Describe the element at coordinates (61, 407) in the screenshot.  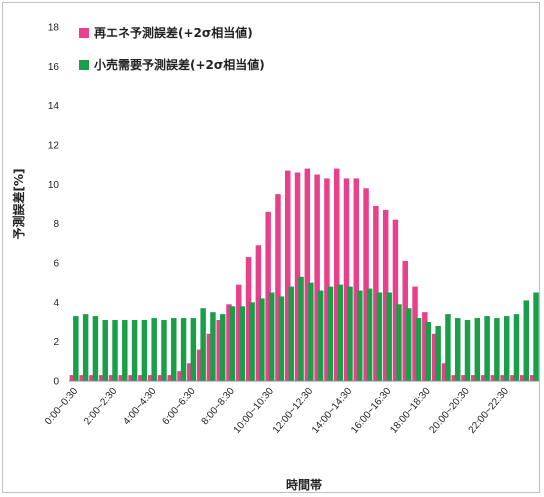
I see `x-tick-label: 0:00~0:30` at that location.